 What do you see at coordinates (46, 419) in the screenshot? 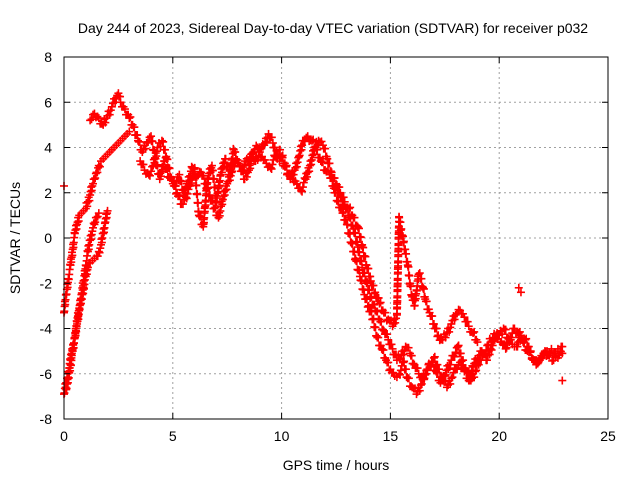
I see `y-tick-label: -8` at bounding box center [46, 419].